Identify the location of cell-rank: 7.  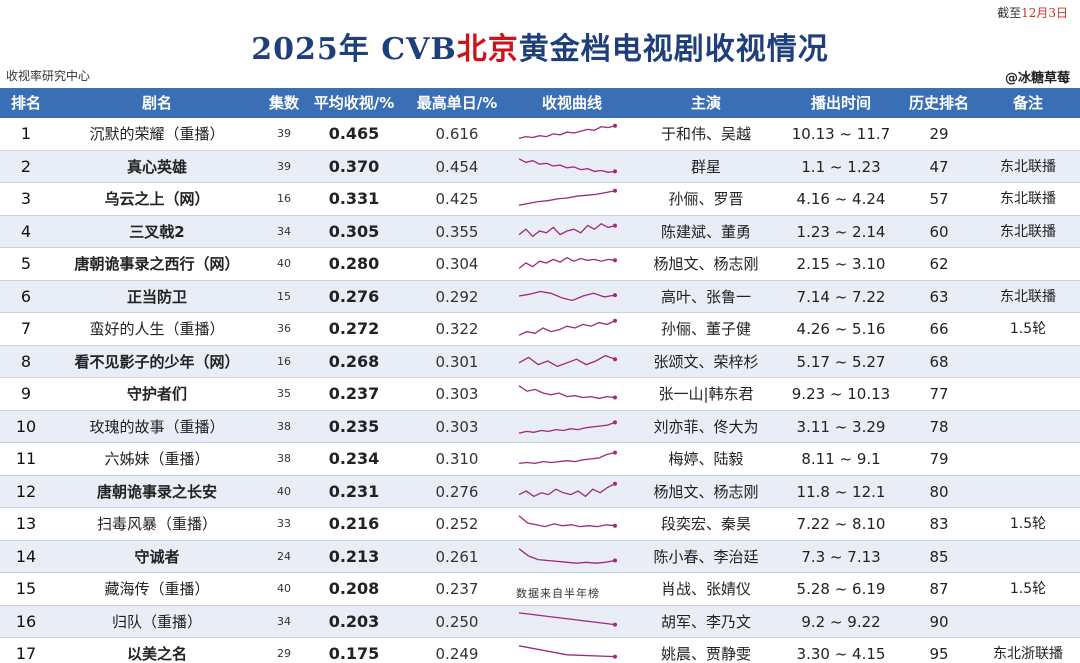
(26, 328).